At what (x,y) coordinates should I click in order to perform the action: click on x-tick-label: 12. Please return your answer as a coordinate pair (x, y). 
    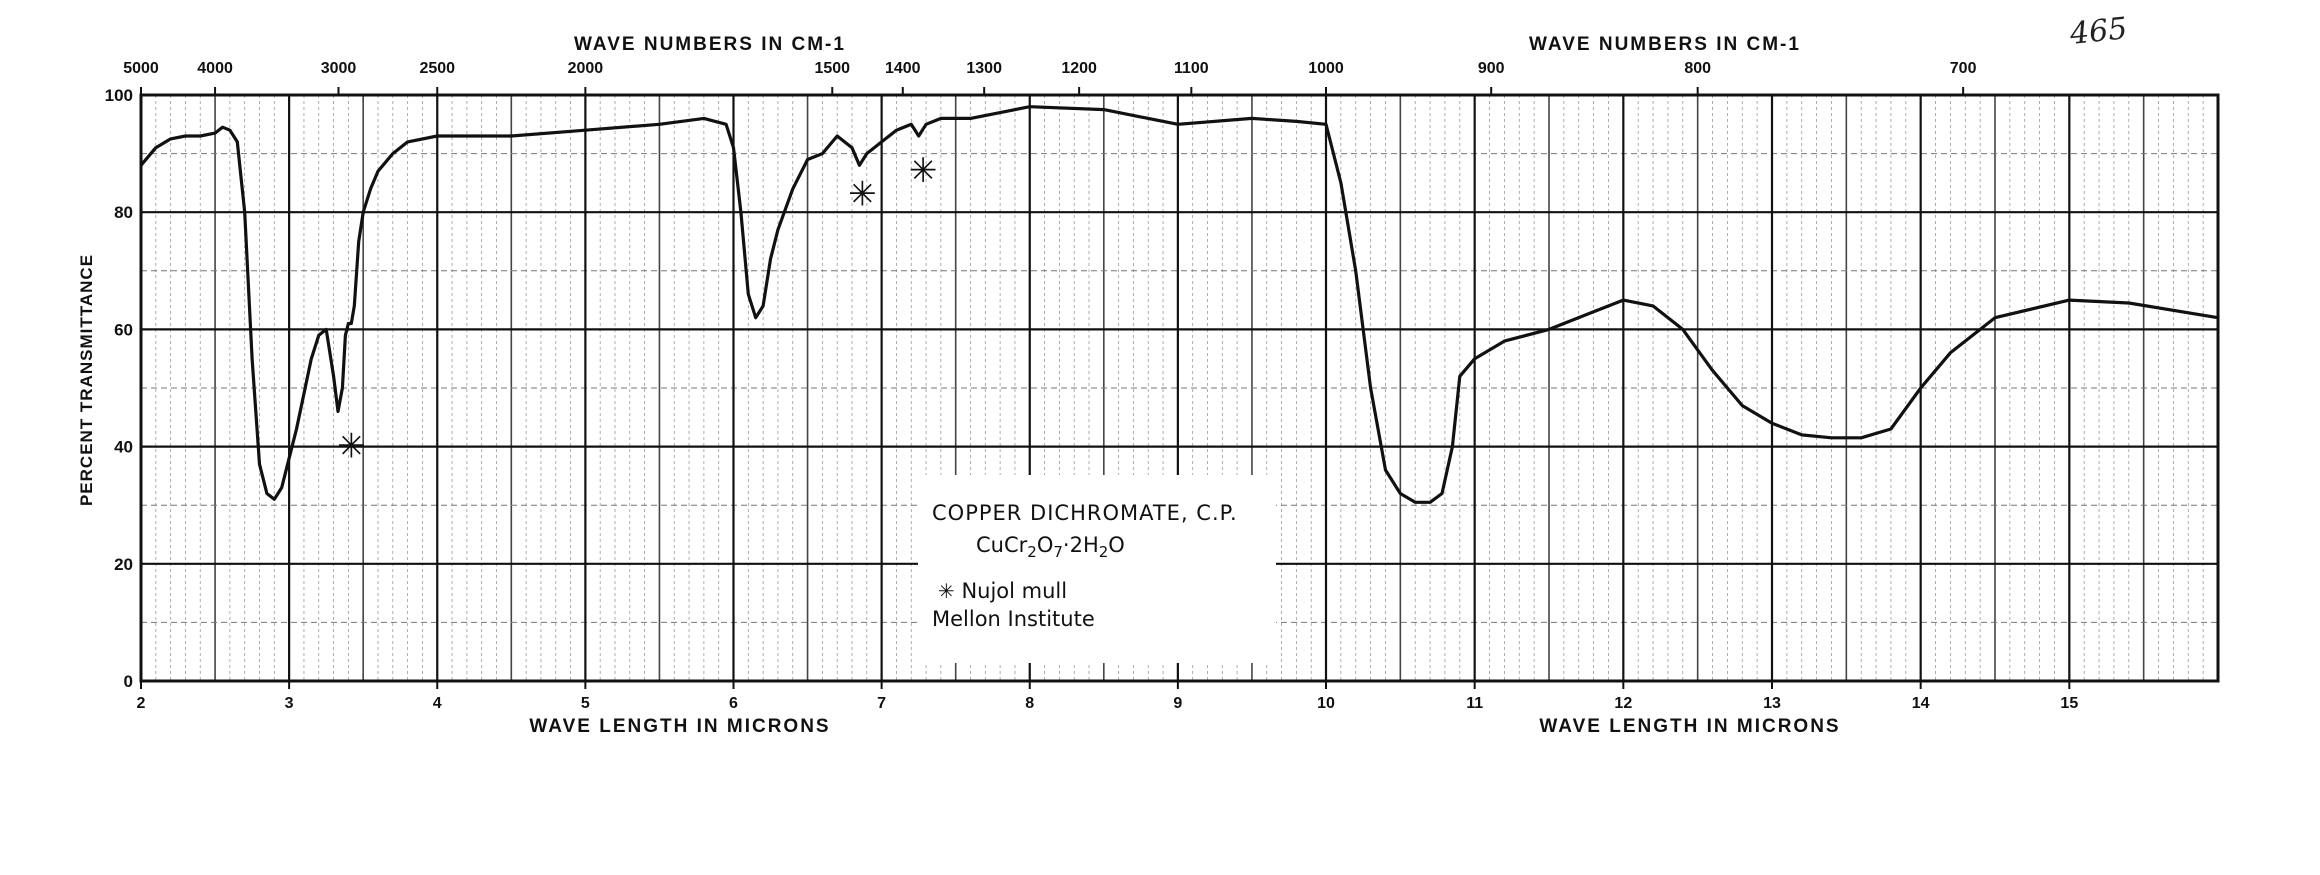
    Looking at the image, I should click on (1623, 703).